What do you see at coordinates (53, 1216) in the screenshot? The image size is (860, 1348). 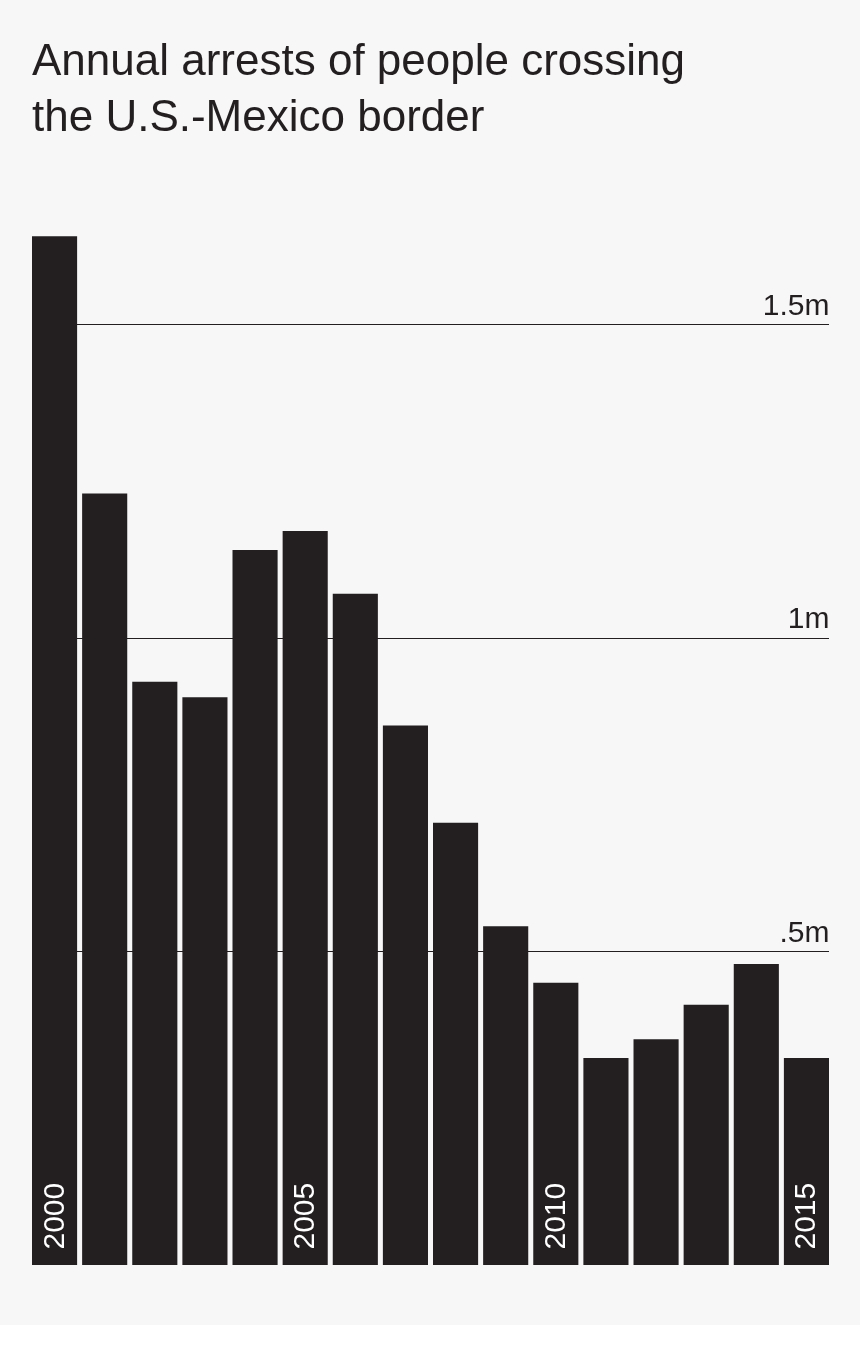 I see `x-tick-label: 2000` at bounding box center [53, 1216].